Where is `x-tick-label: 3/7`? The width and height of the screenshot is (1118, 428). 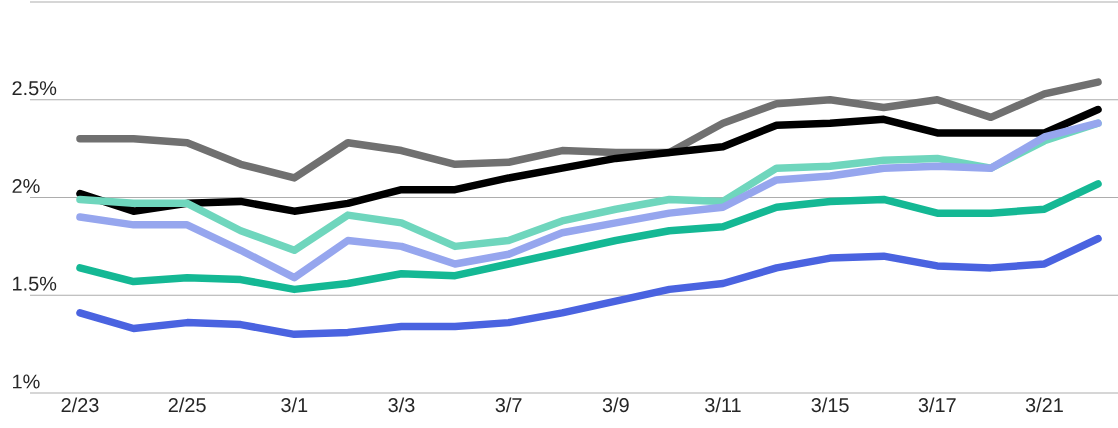 x-tick-label: 3/7 is located at coordinates (508, 405).